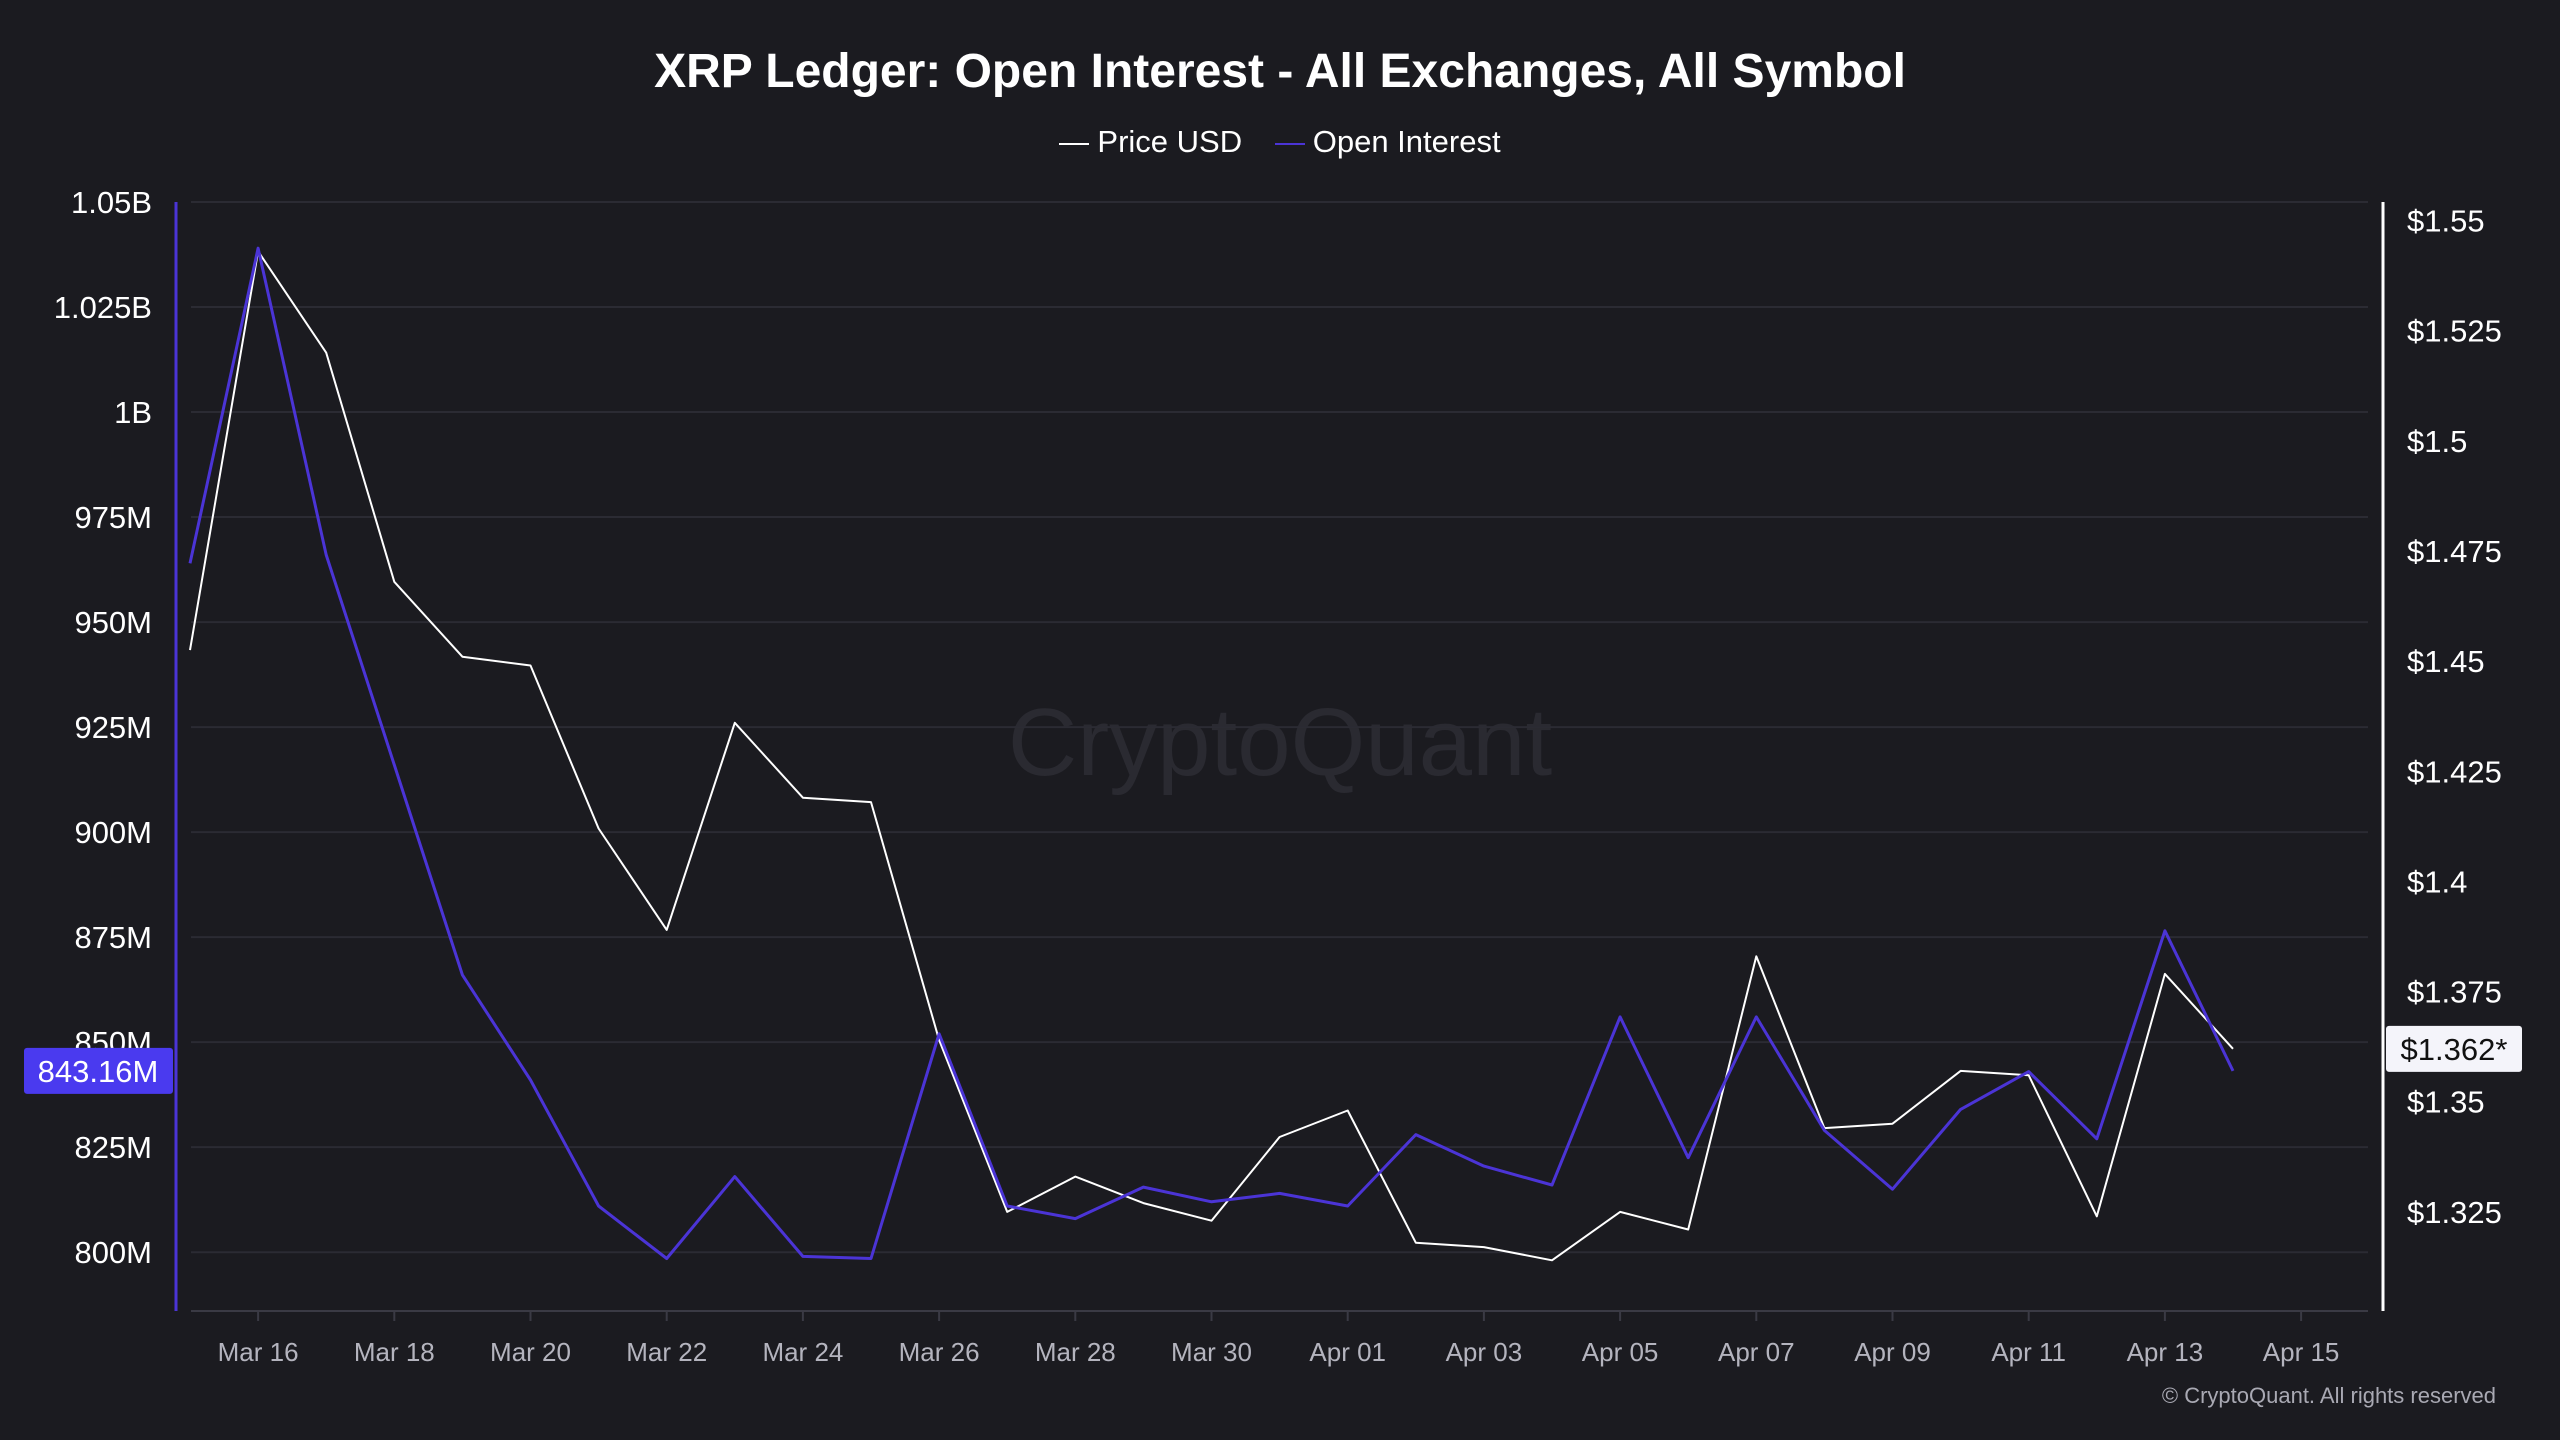 This screenshot has width=2560, height=1440. Describe the element at coordinates (1347, 1352) in the screenshot. I see `x-tick-label: Apr 01` at that location.